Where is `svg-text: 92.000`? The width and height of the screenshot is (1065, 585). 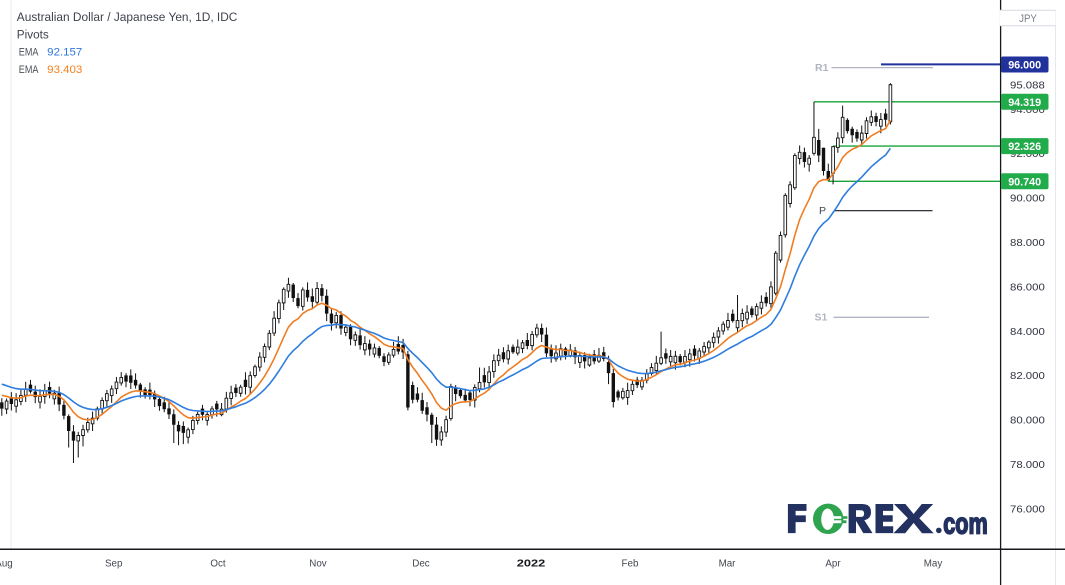 svg-text: 92.000 is located at coordinates (1027, 154).